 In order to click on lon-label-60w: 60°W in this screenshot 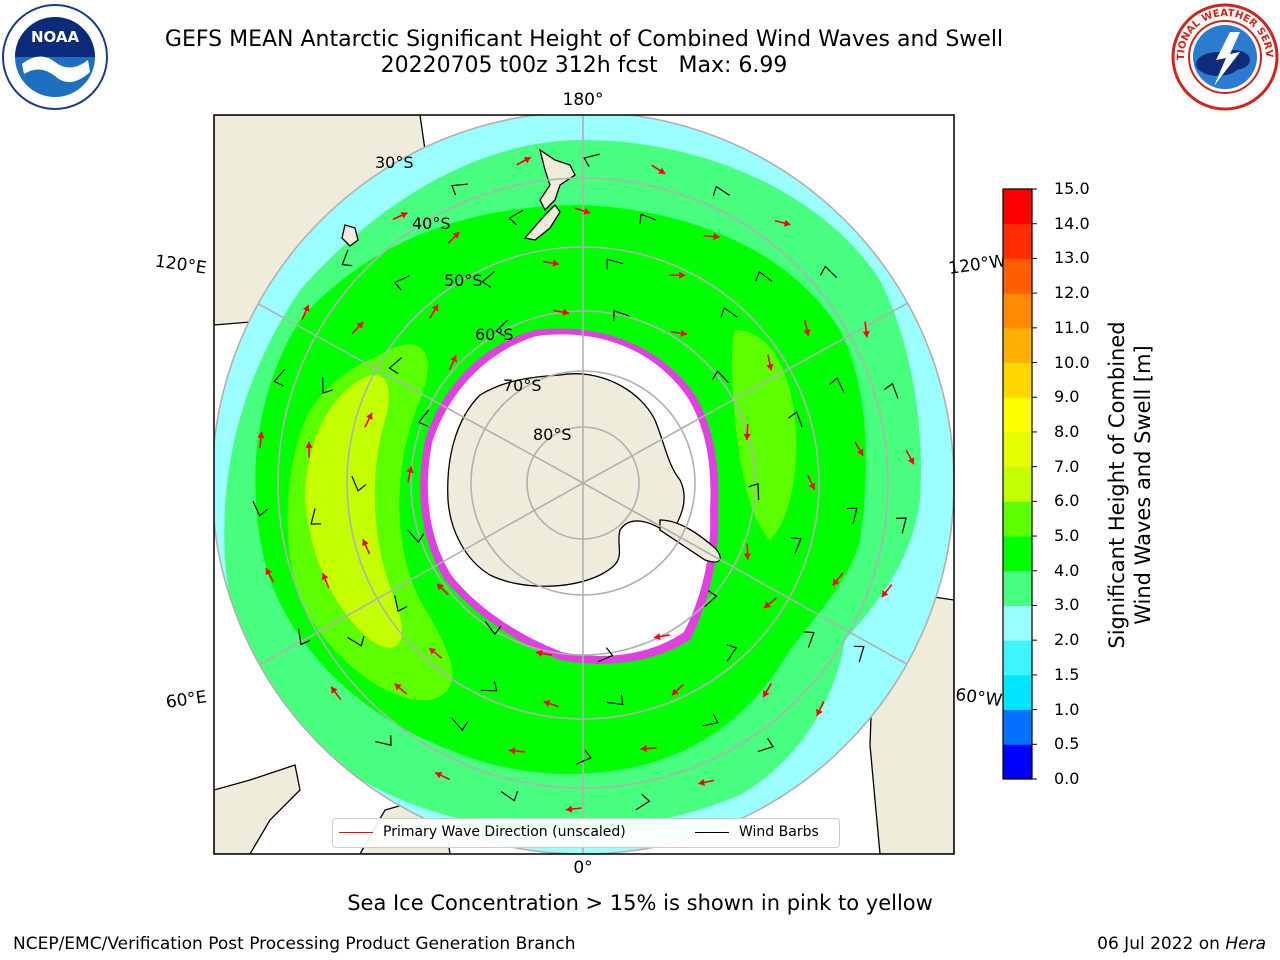, I will do `click(978, 698)`.